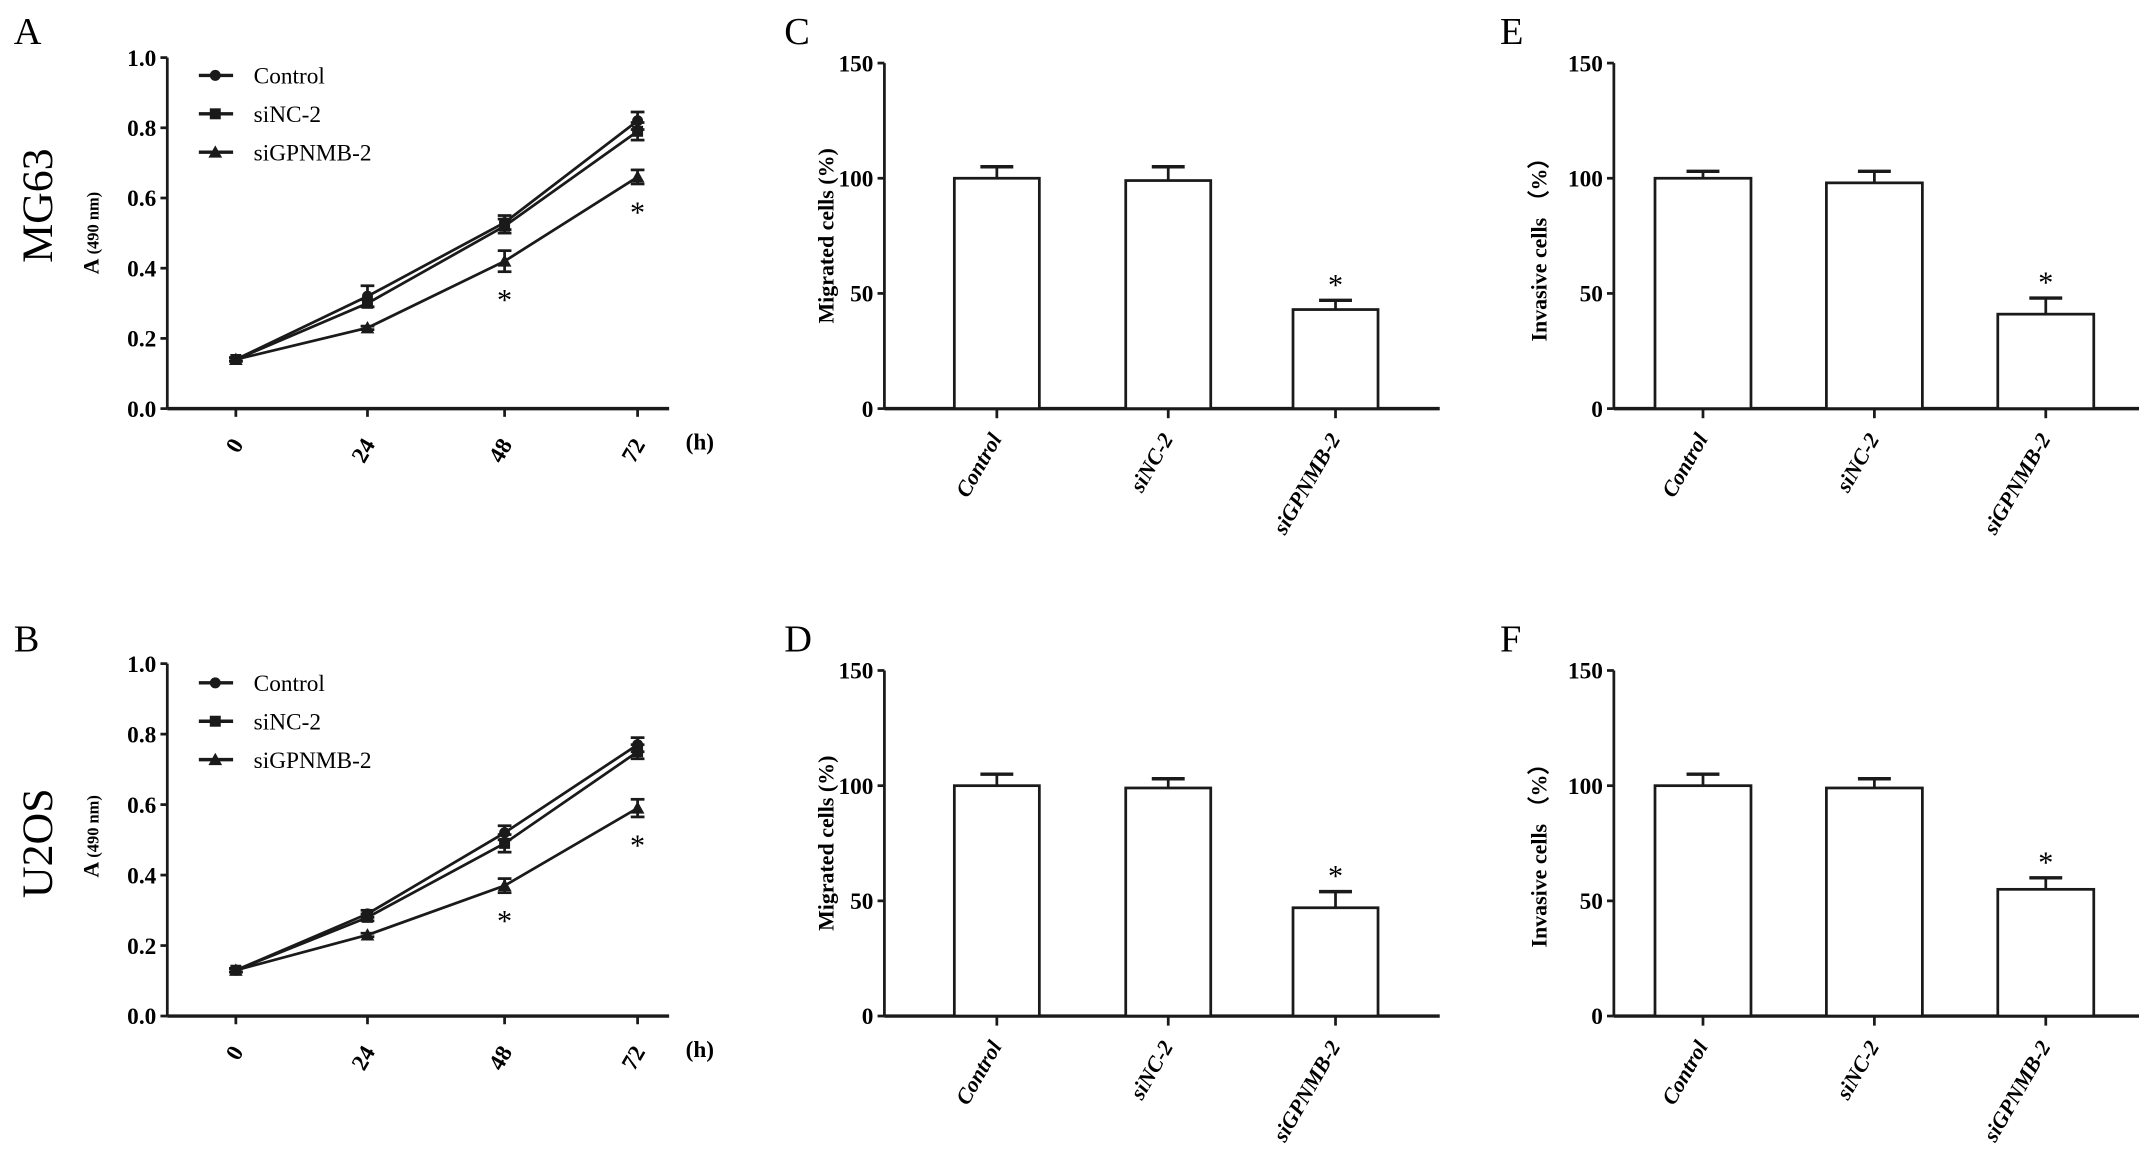  I want to click on panel-label: F, so click(1510, 639).